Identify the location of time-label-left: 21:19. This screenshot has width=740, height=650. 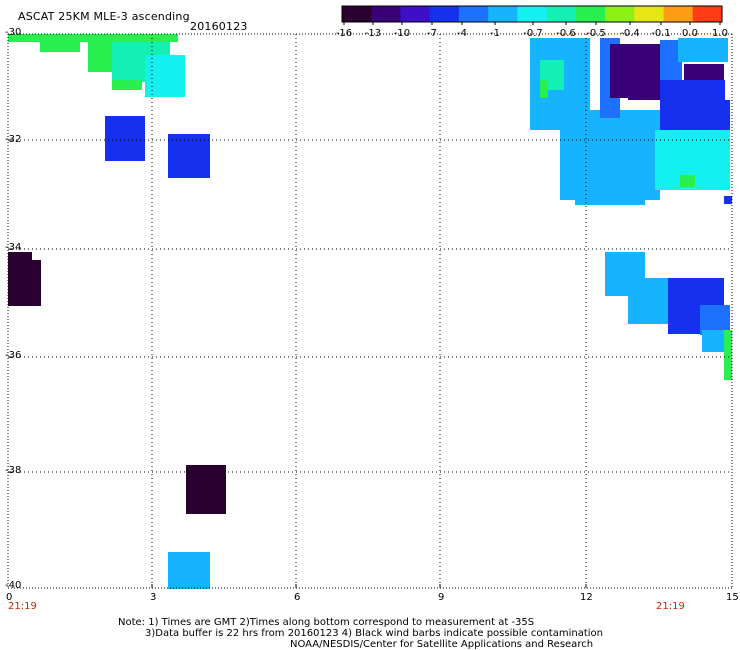
(22, 606).